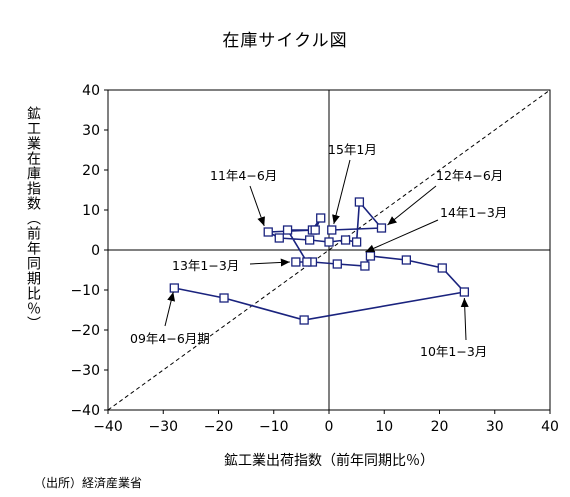 The height and width of the screenshot is (497, 570). What do you see at coordinates (91, 131) in the screenshot?
I see `y-tick-label: 30` at bounding box center [91, 131].